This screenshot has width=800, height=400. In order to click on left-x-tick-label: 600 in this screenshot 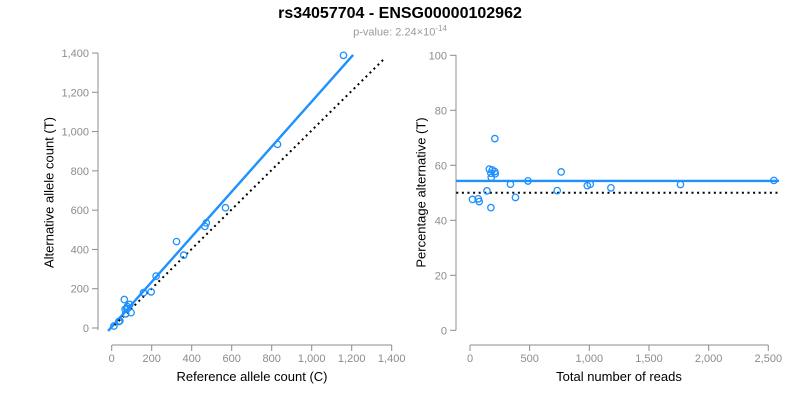, I will do `click(232, 359)`.